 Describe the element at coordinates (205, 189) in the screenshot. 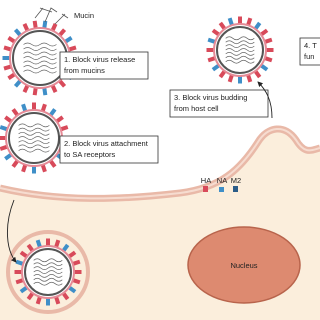

I see `ha-icon` at that location.